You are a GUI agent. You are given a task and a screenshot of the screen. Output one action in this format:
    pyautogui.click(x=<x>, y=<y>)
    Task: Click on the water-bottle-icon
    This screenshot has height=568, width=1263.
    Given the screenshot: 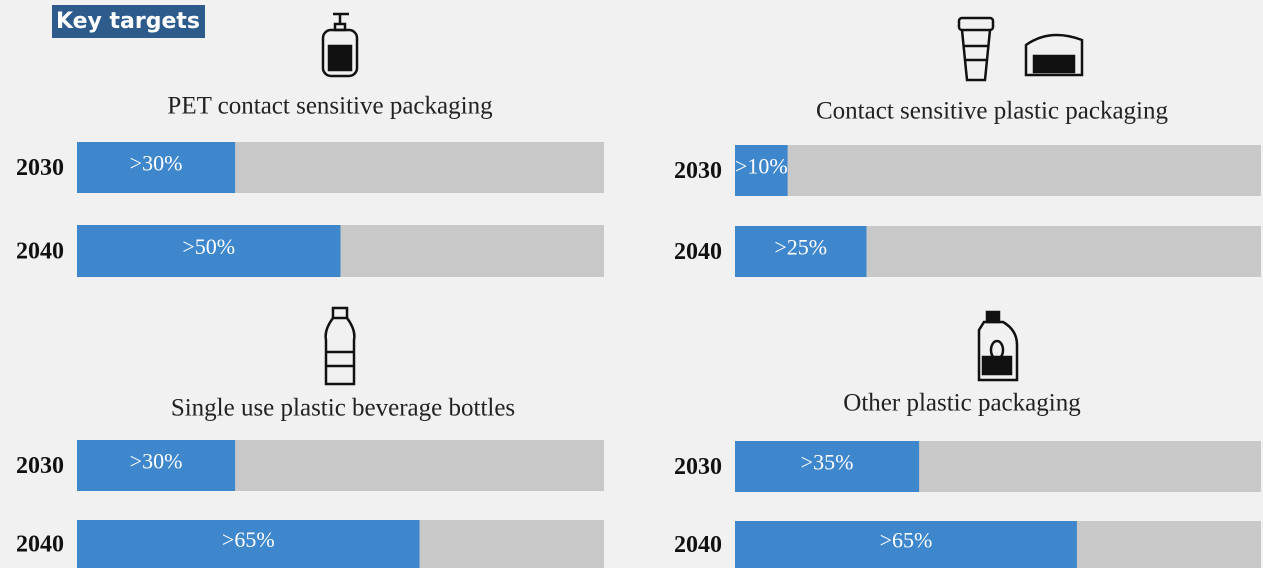 What is the action you would take?
    pyautogui.click(x=340, y=346)
    